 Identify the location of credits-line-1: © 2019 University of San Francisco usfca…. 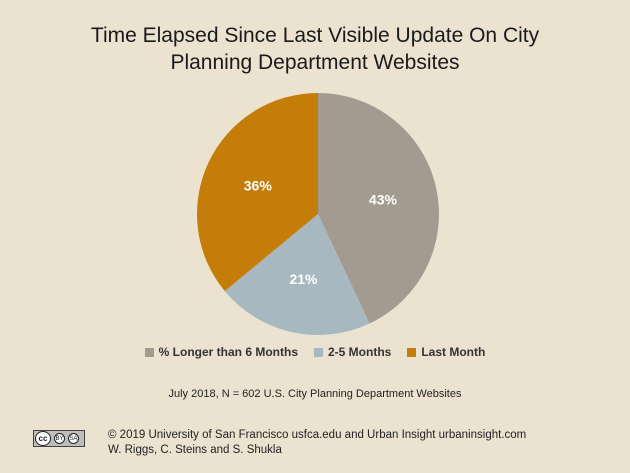
(317, 435).